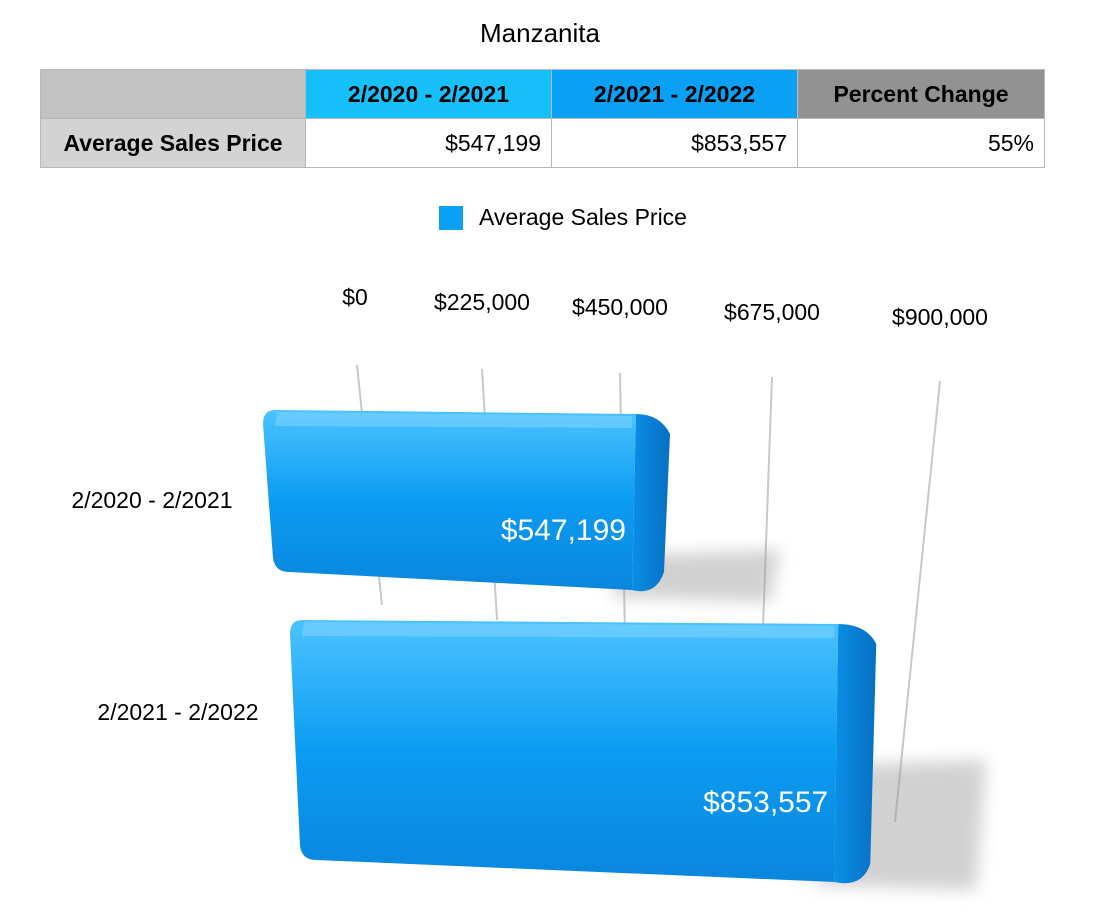 The width and height of the screenshot is (1100, 924). What do you see at coordinates (173, 94) in the screenshot?
I see `table-header-cell` at bounding box center [173, 94].